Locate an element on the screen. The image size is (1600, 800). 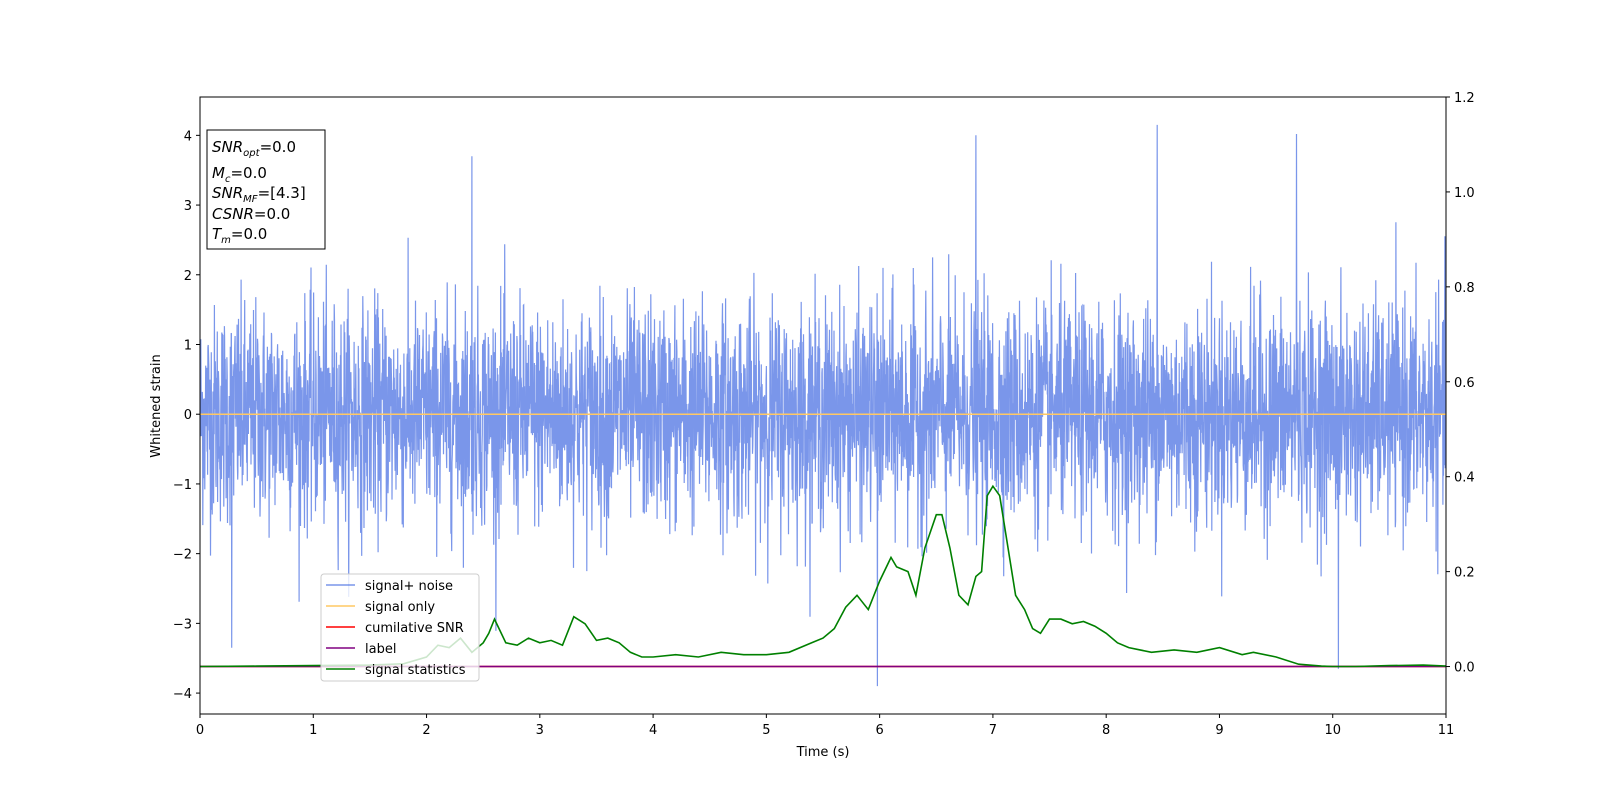
y-tick-label: 1 is located at coordinates (188, 345).